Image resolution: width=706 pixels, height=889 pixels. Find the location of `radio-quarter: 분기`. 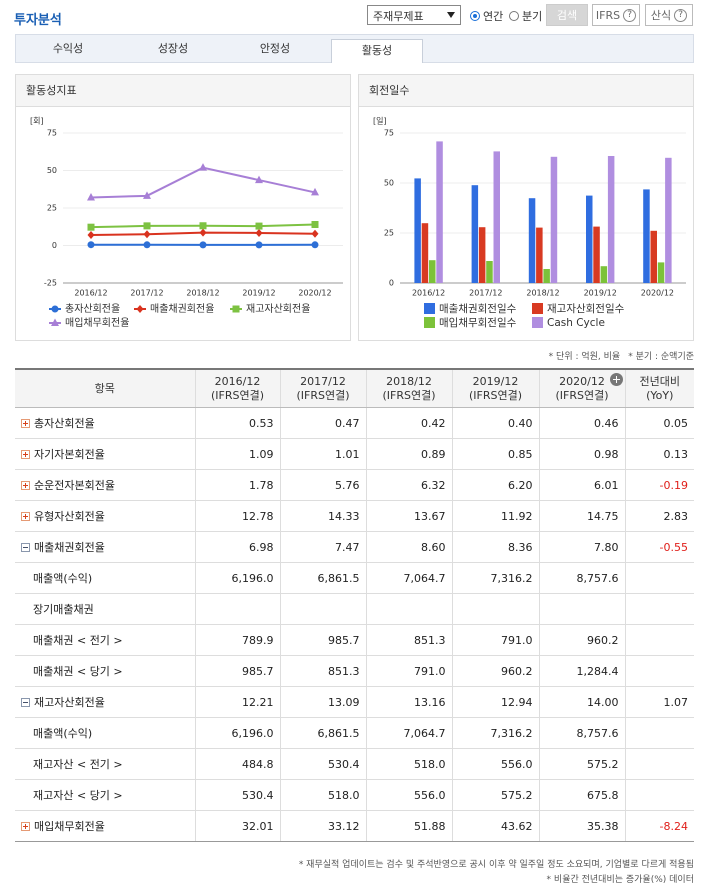

radio-quarter: 분기 is located at coordinates (525, 16).